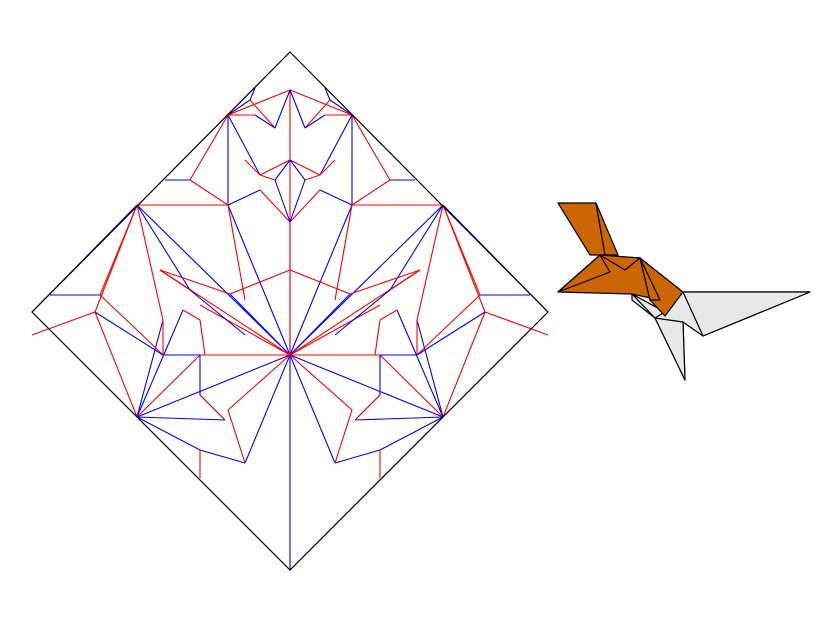 Image resolution: width=825 pixels, height=618 pixels. Describe the element at coordinates (670, 349) in the screenshot. I see `model-leg` at that location.